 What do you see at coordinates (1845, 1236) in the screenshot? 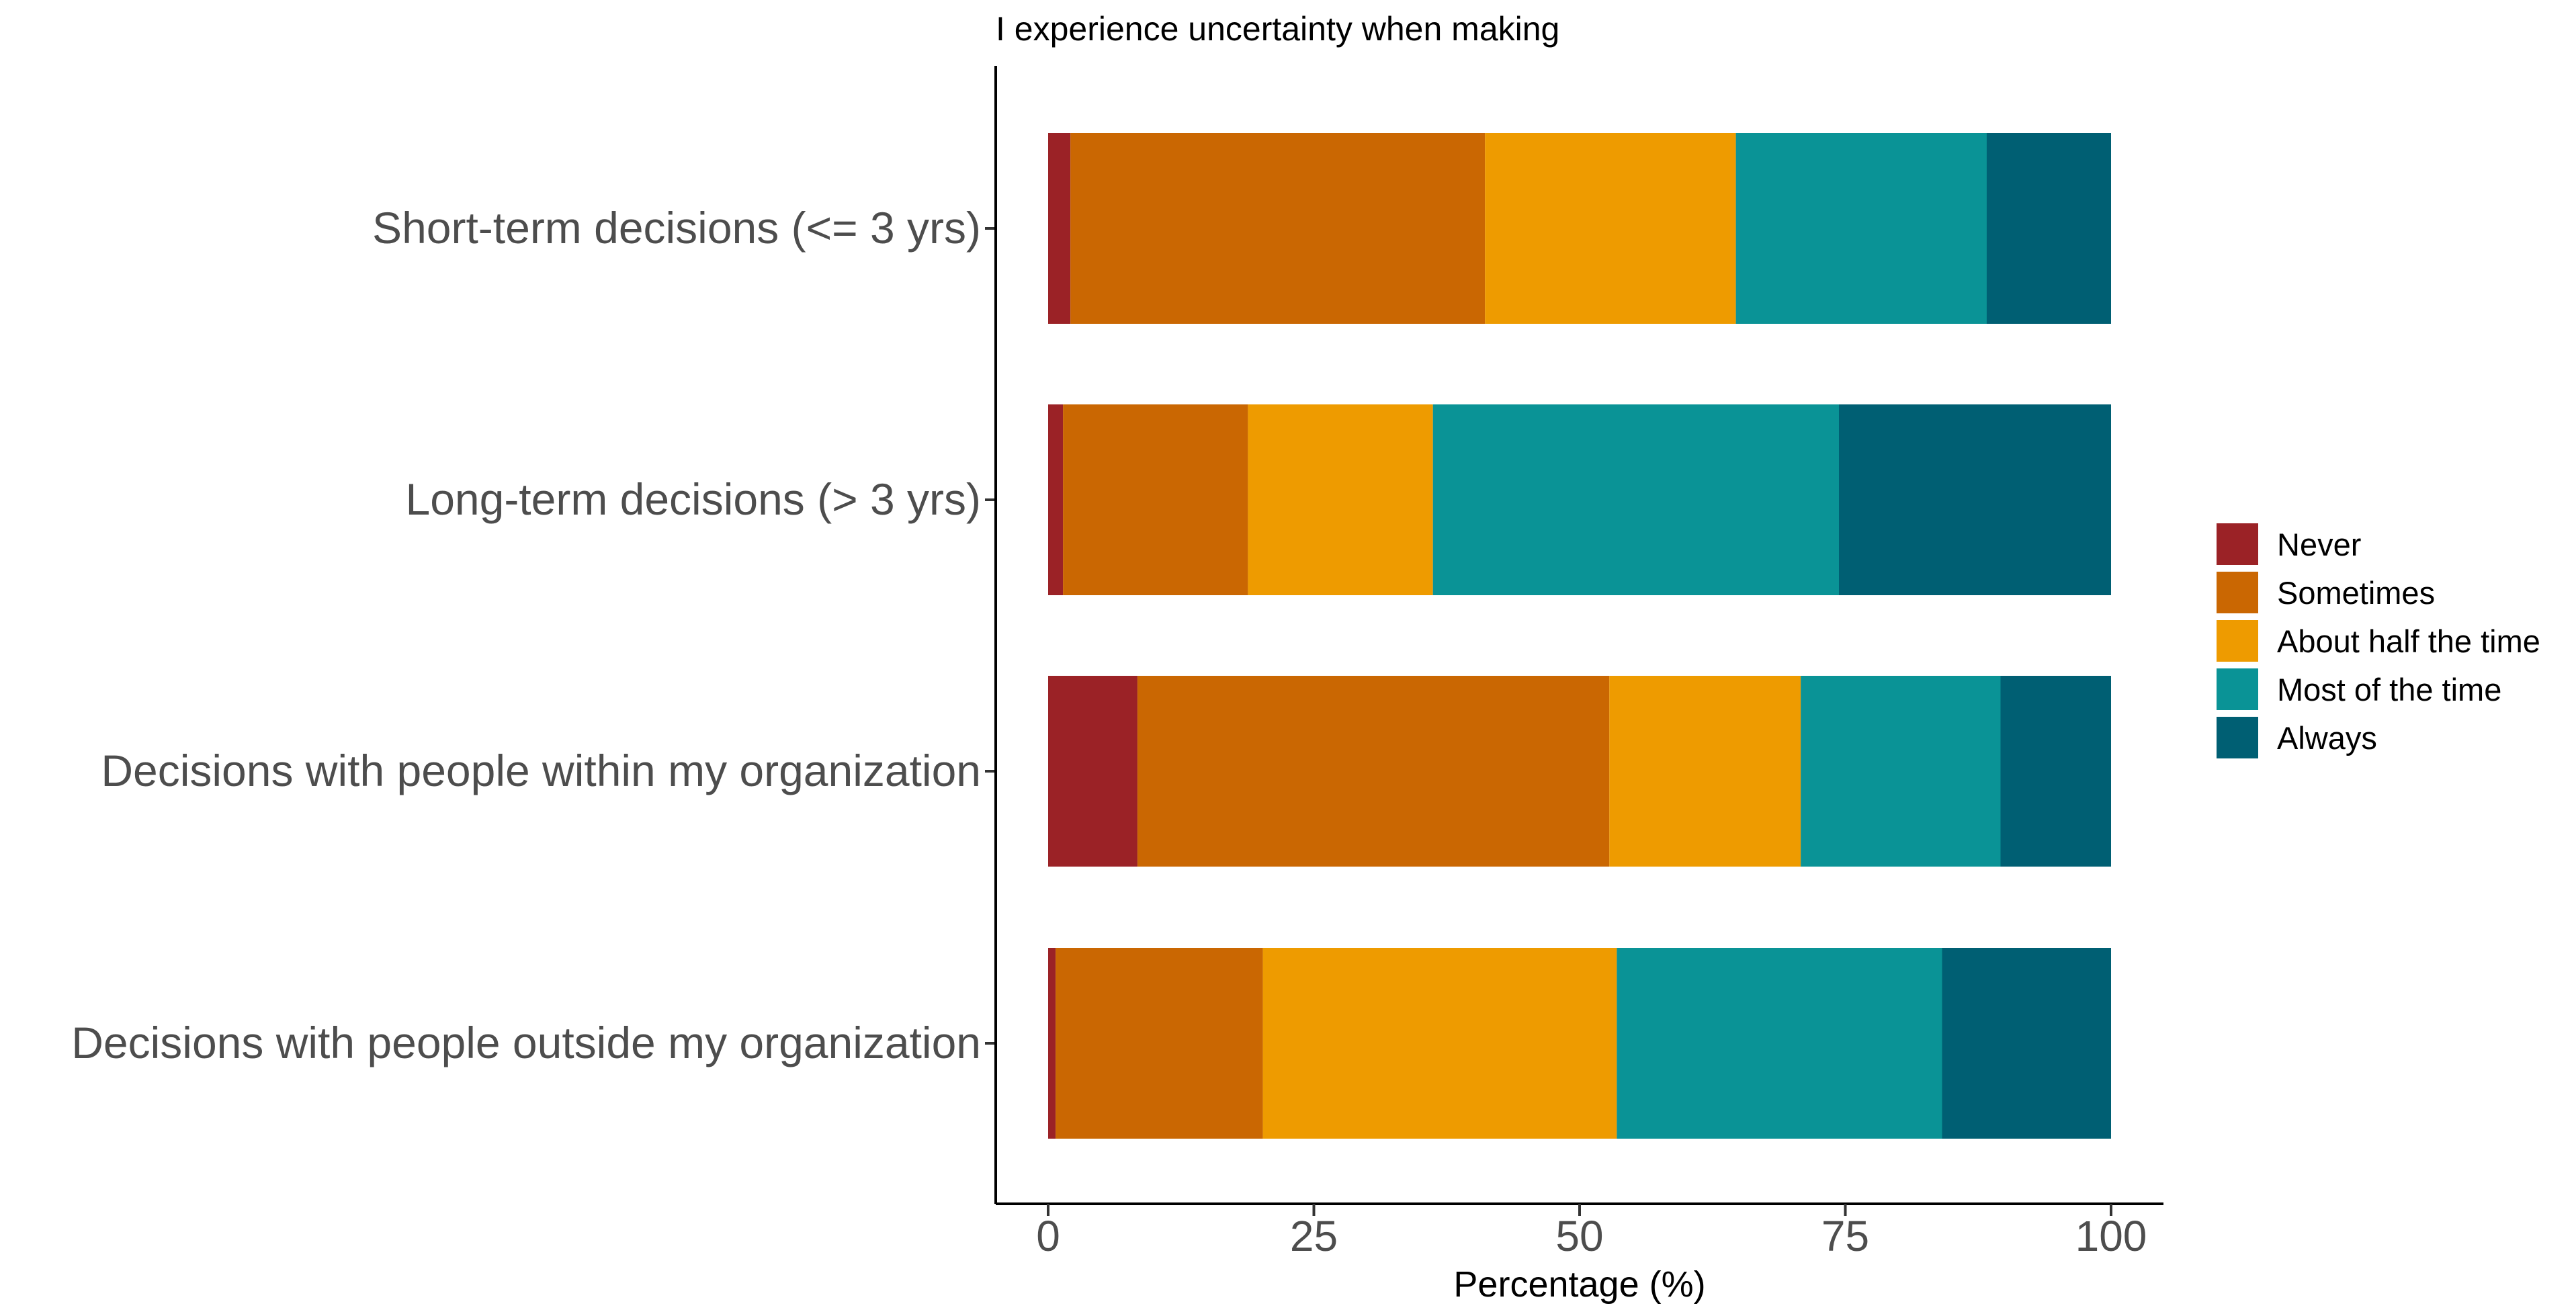
I see `x-tick-label: 75` at bounding box center [1845, 1236].